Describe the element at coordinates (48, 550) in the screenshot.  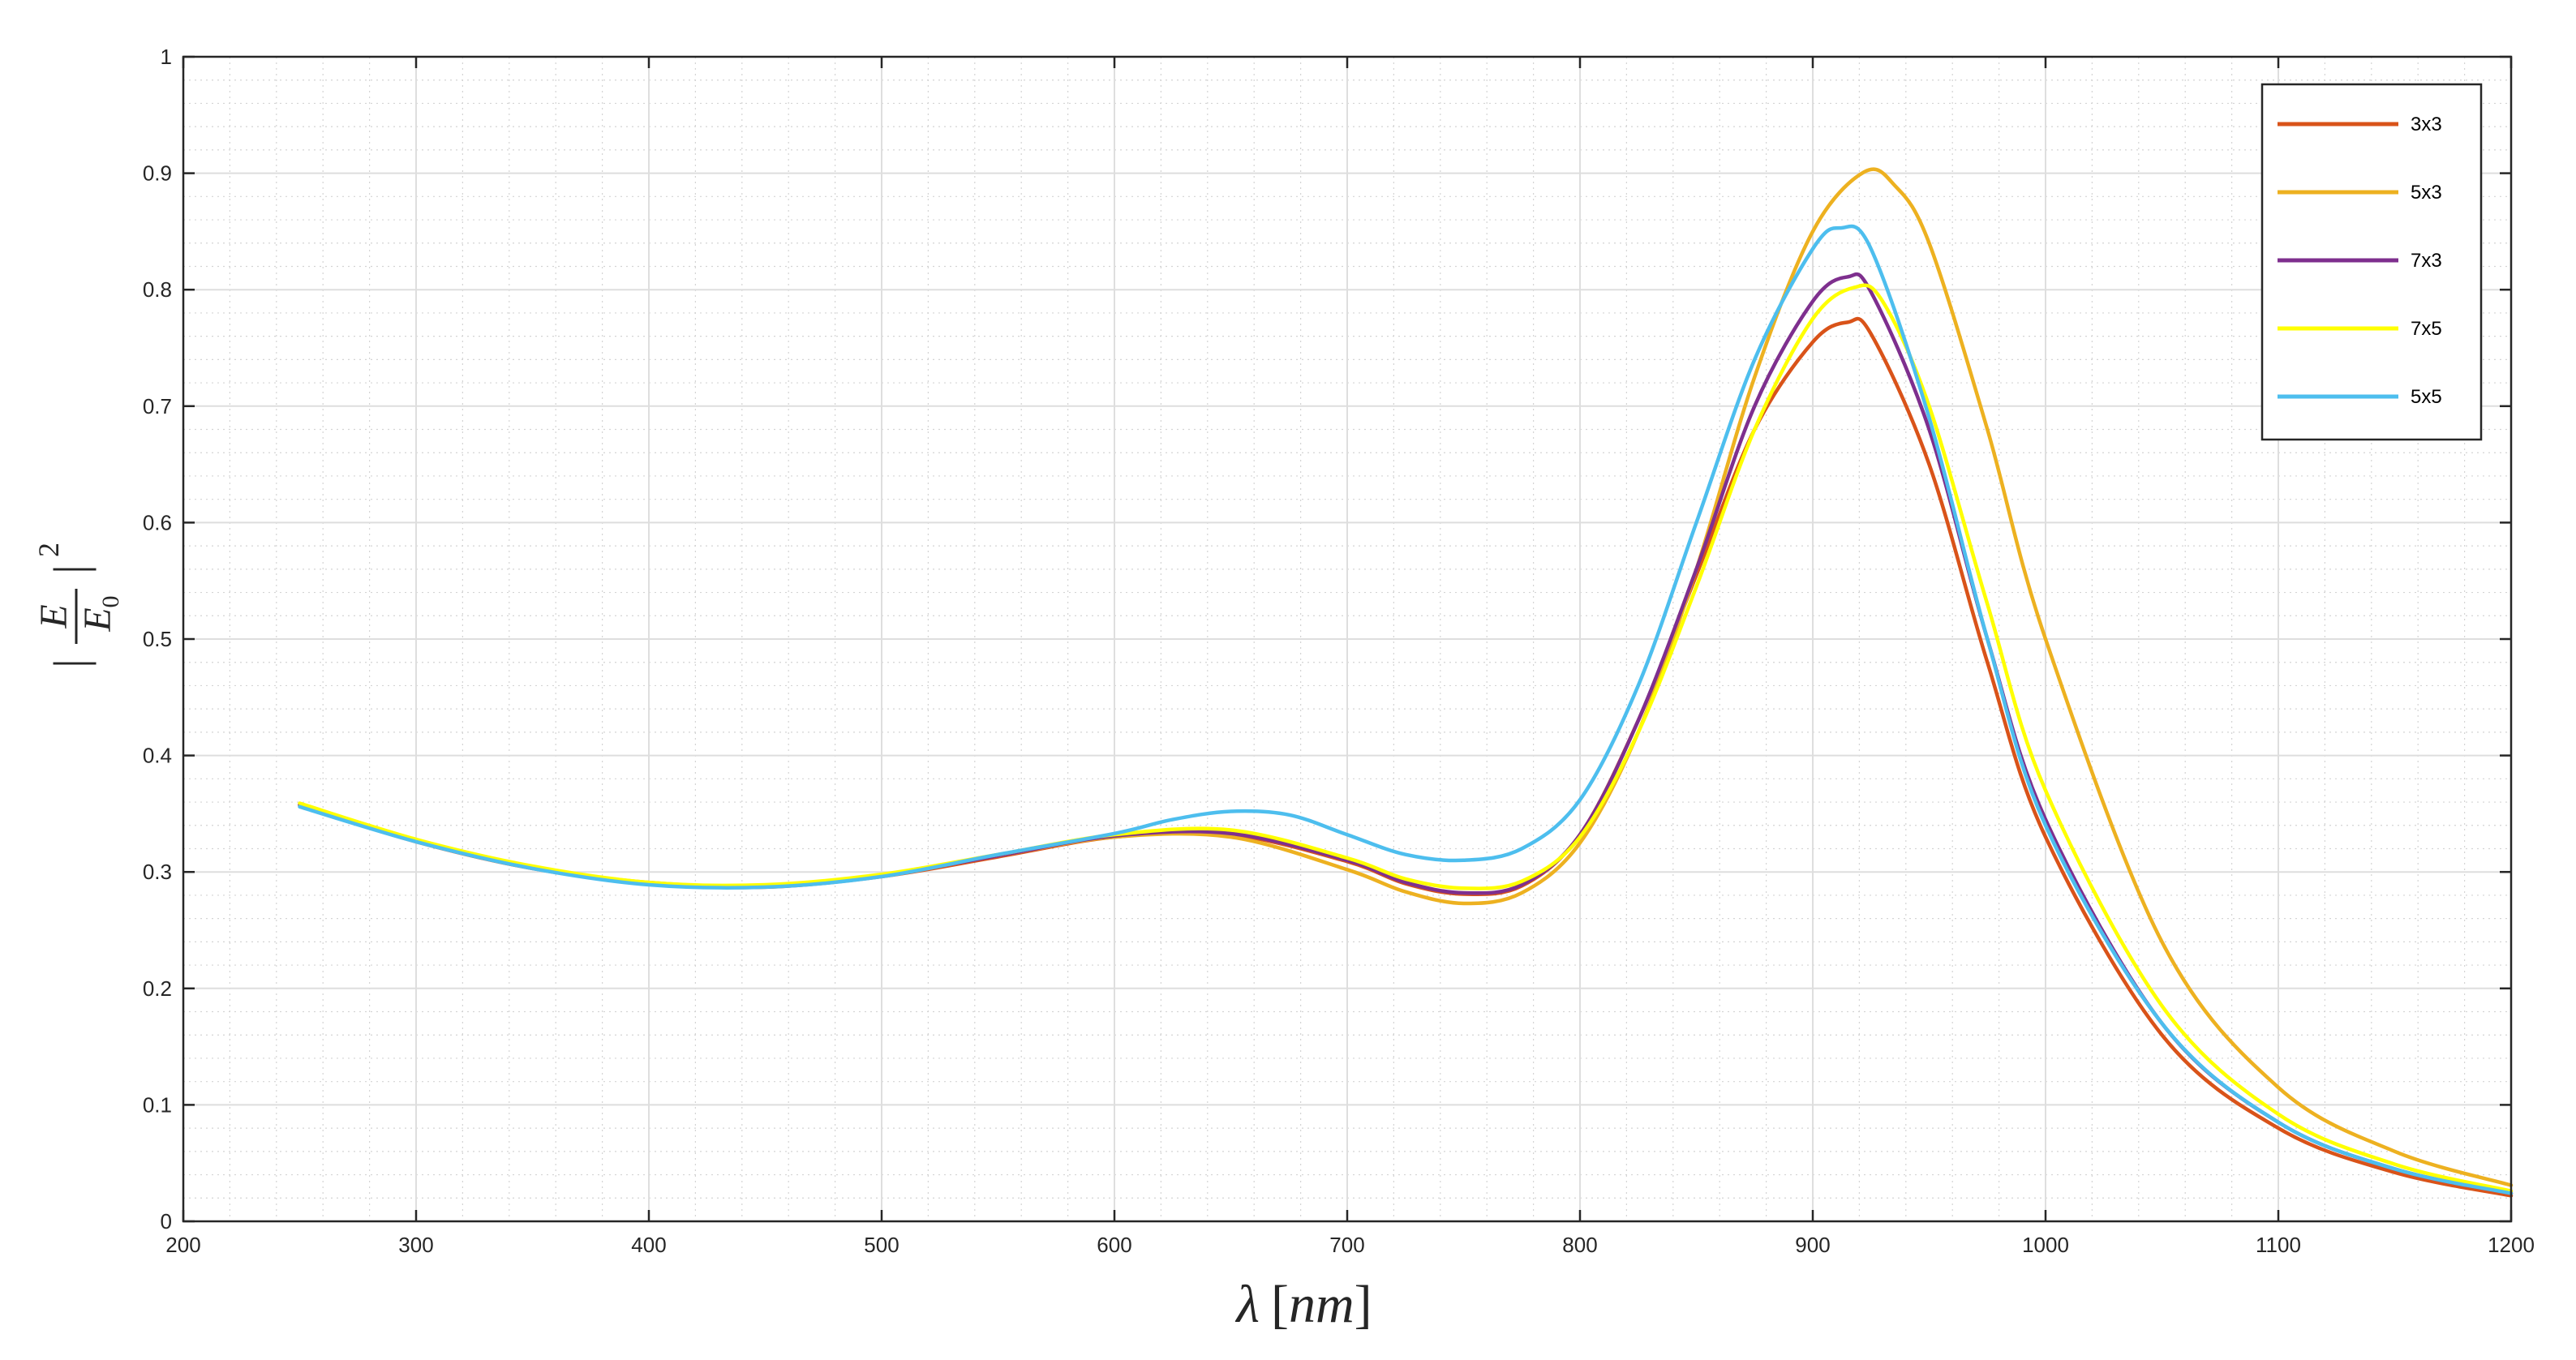
I see `y-label-exponent: 2` at that location.